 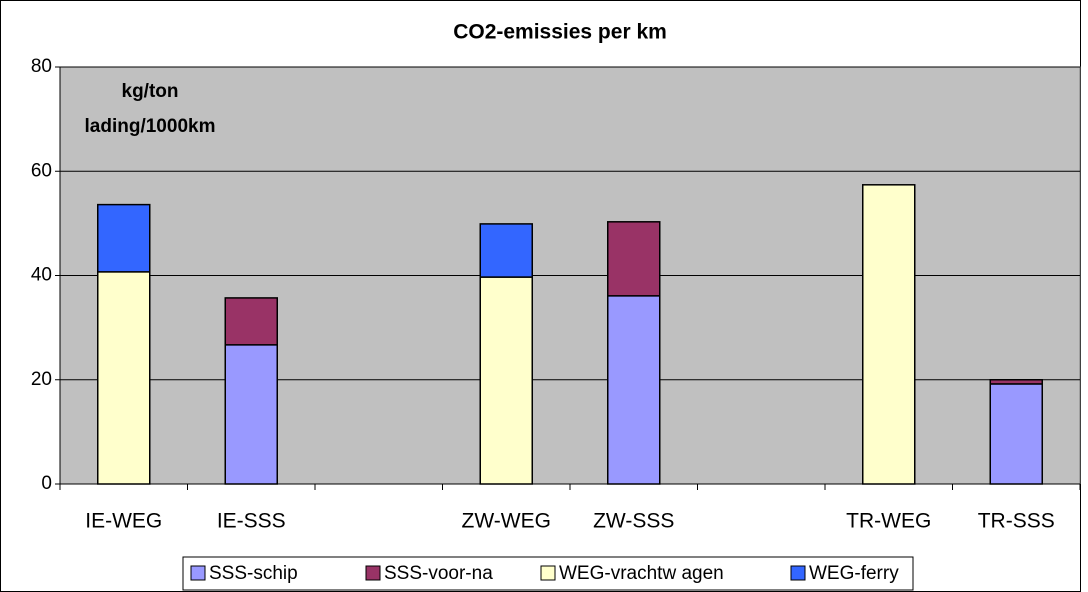 I want to click on x-tick-label: ZW-SSS, so click(x=633, y=521).